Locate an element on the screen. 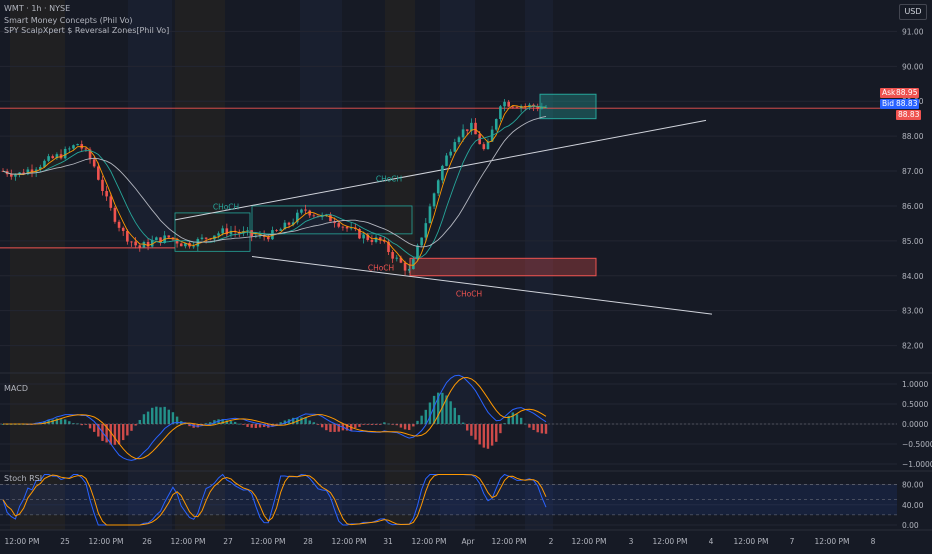 Image resolution: width=932 pixels, height=554 pixels. symbol-title: WMT · 1h · NYSE is located at coordinates (37, 8).